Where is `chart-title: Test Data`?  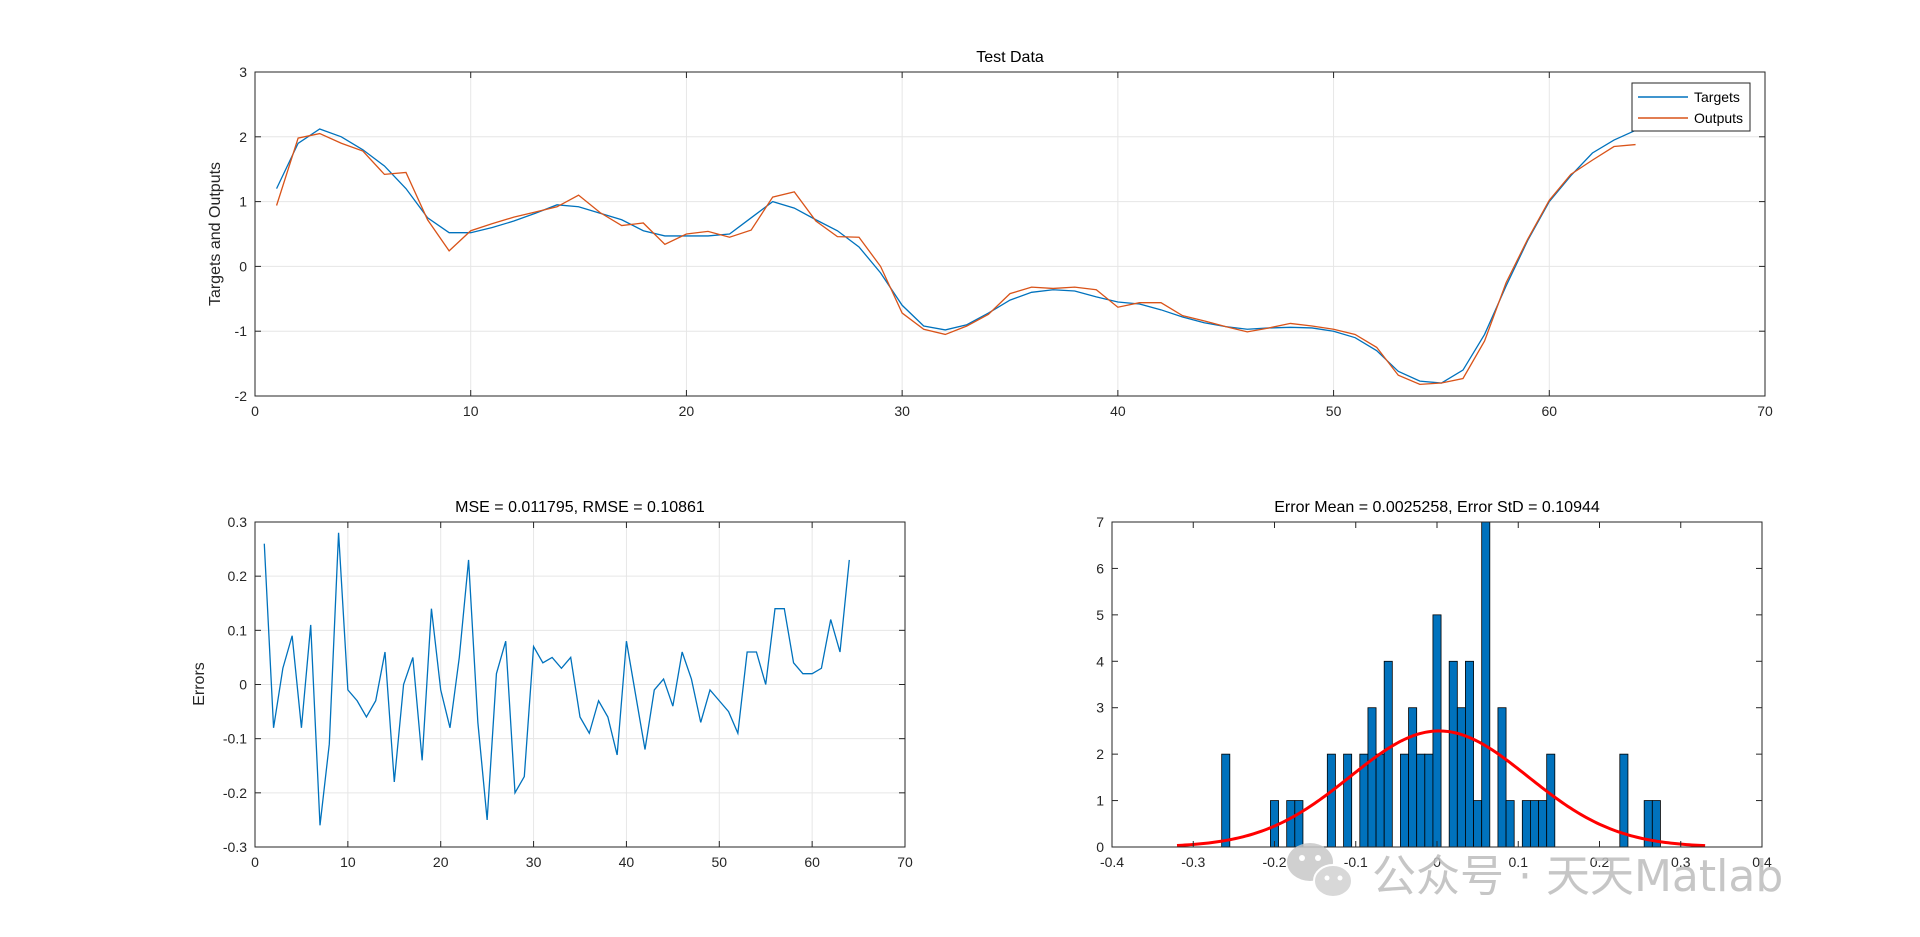
chart-title: Test Data is located at coordinates (1010, 57).